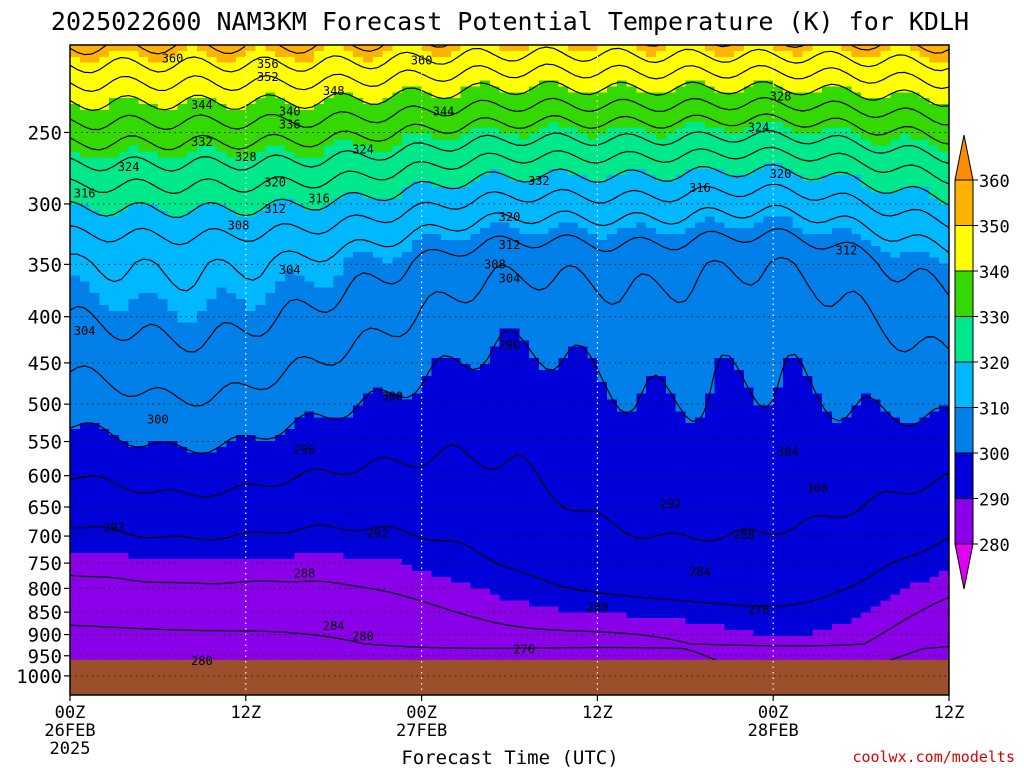  Describe the element at coordinates (994, 546) in the screenshot. I see `legend-level-label: 280` at that location.